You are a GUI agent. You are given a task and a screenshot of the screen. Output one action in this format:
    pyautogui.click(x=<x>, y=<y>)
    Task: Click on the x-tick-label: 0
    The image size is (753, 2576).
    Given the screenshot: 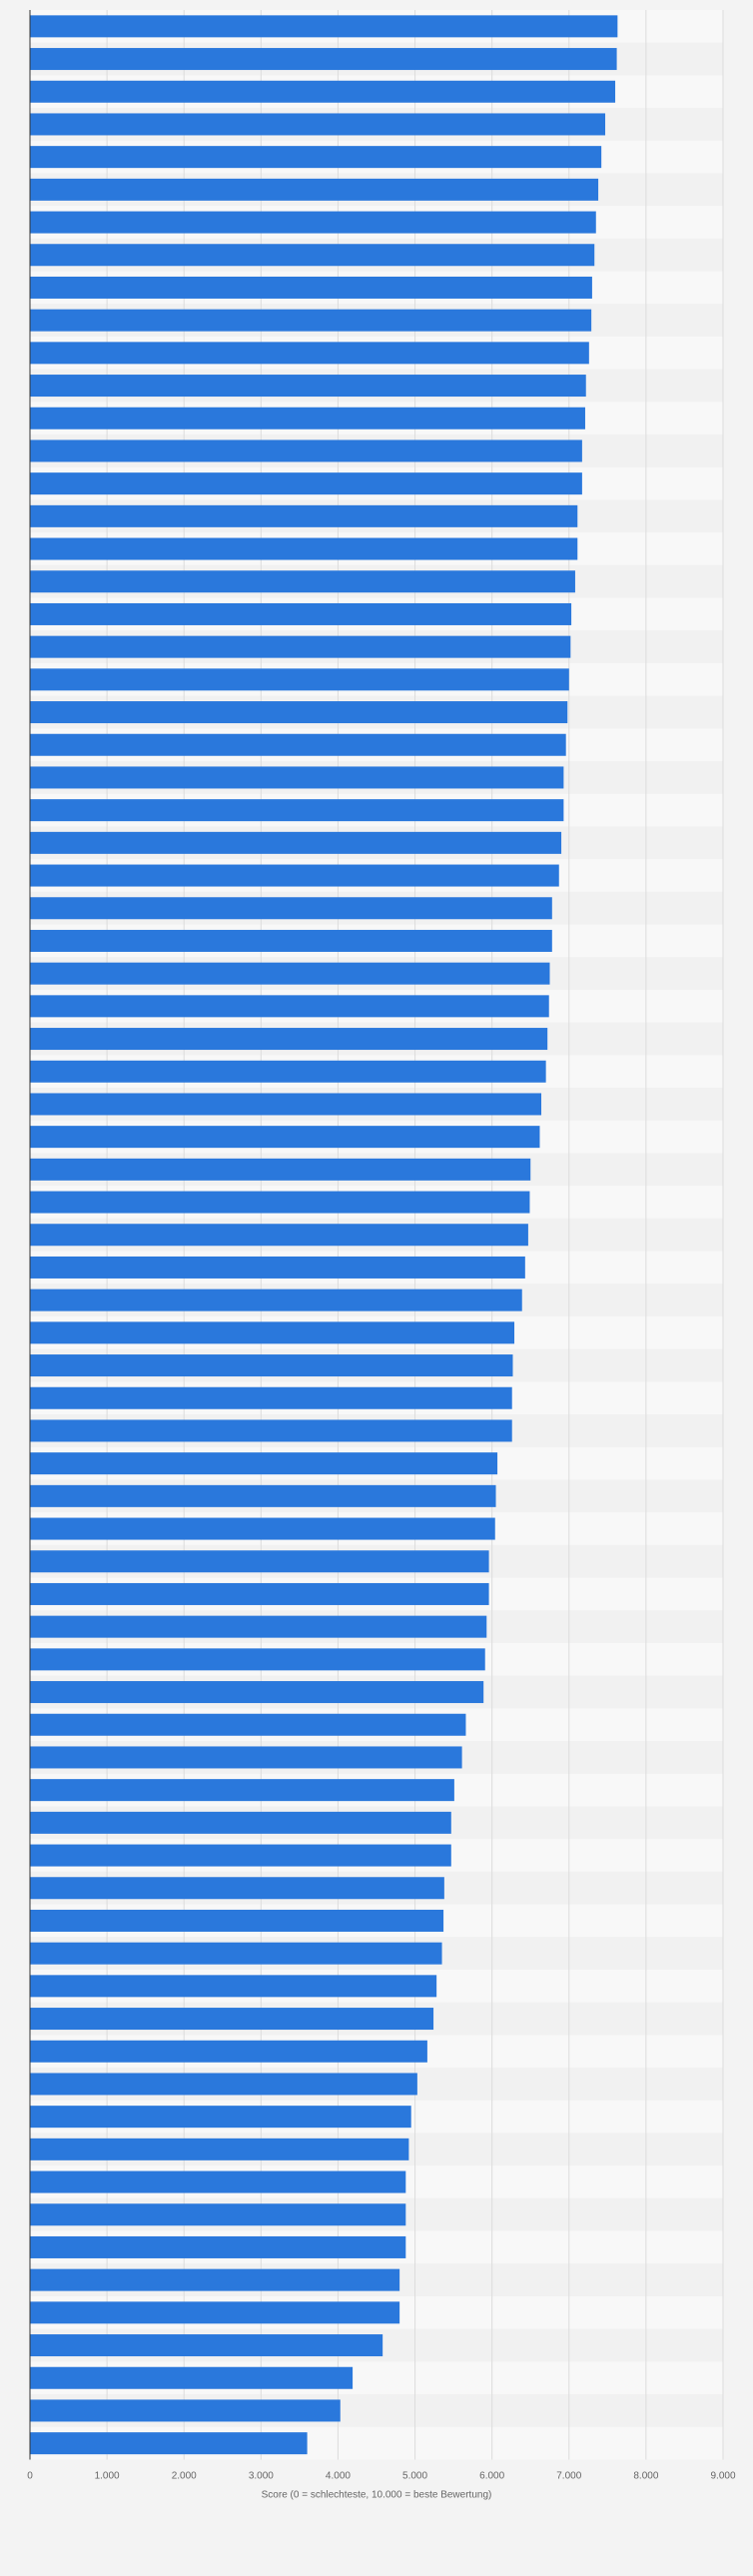 What is the action you would take?
    pyautogui.click(x=30, y=2477)
    